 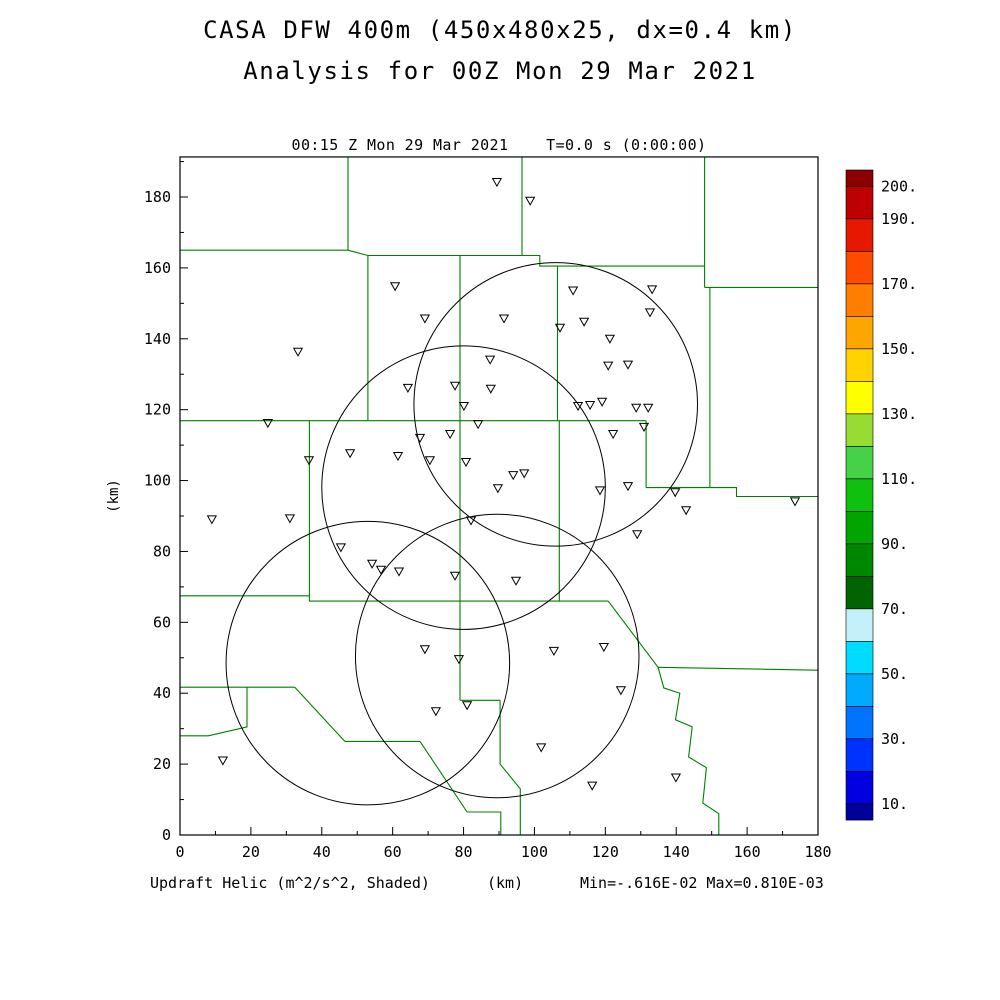 I want to click on field-caption: Updraft Helic (m^2/s^2, Shaded), so click(x=290, y=883).